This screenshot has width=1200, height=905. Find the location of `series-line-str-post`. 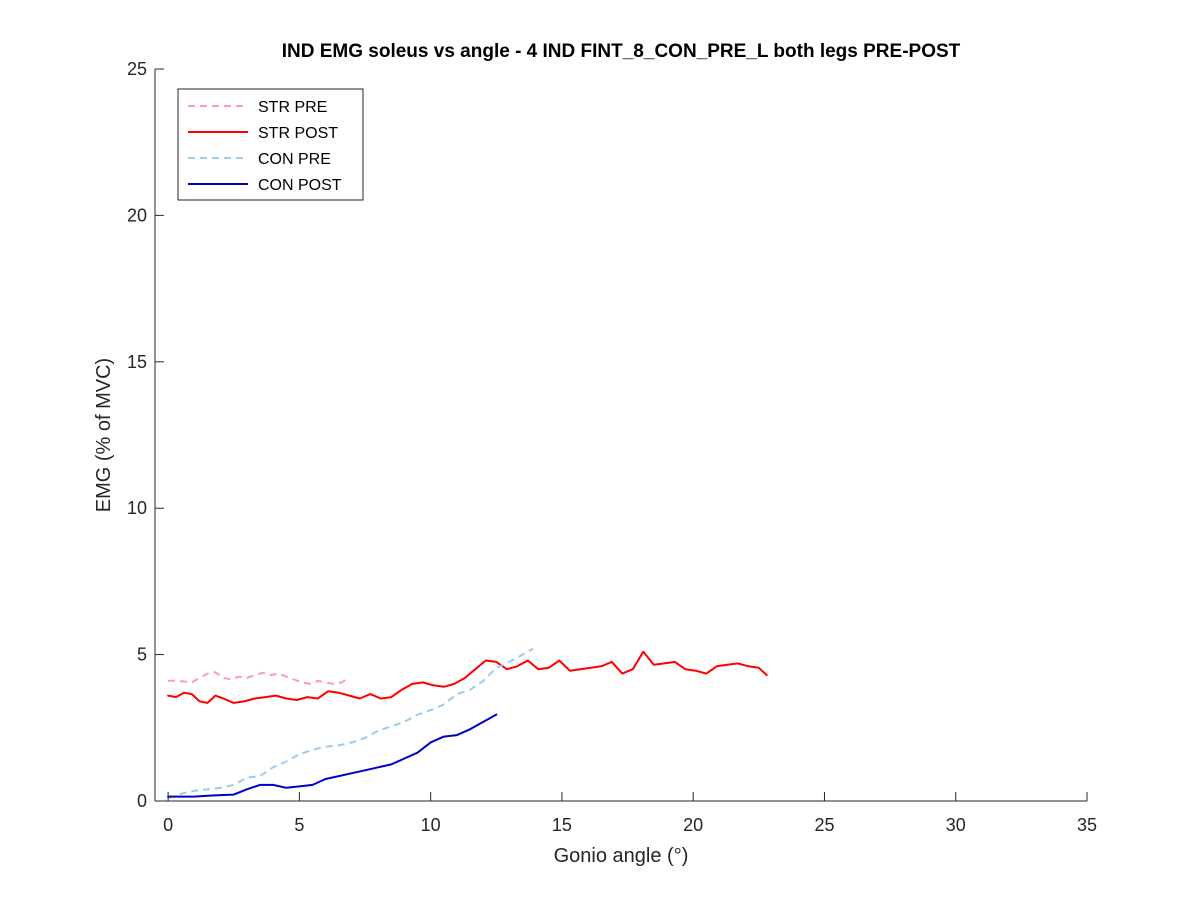

series-line-str-post is located at coordinates (467, 677).